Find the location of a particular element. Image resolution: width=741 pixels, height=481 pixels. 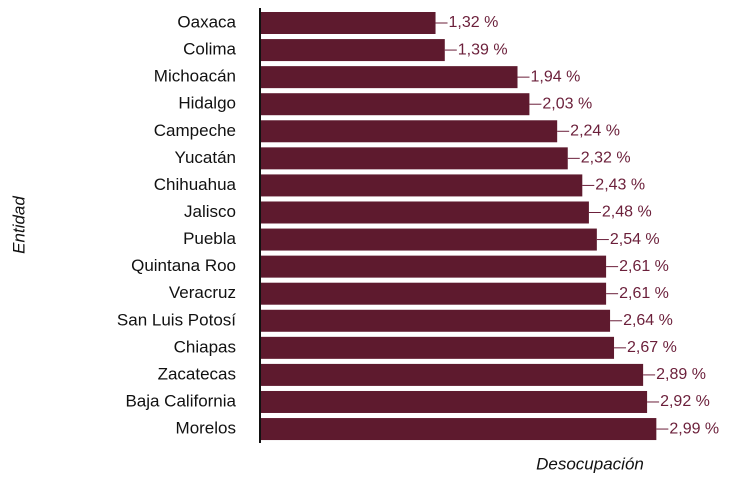

y-tick-label: Morelos is located at coordinates (206, 428).